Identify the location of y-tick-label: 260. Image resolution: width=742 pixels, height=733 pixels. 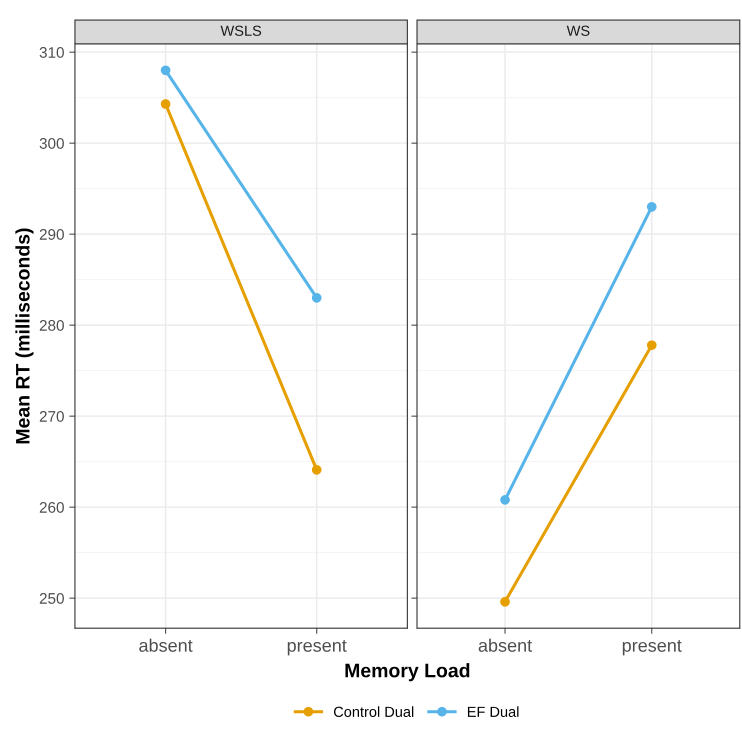
(52, 507).